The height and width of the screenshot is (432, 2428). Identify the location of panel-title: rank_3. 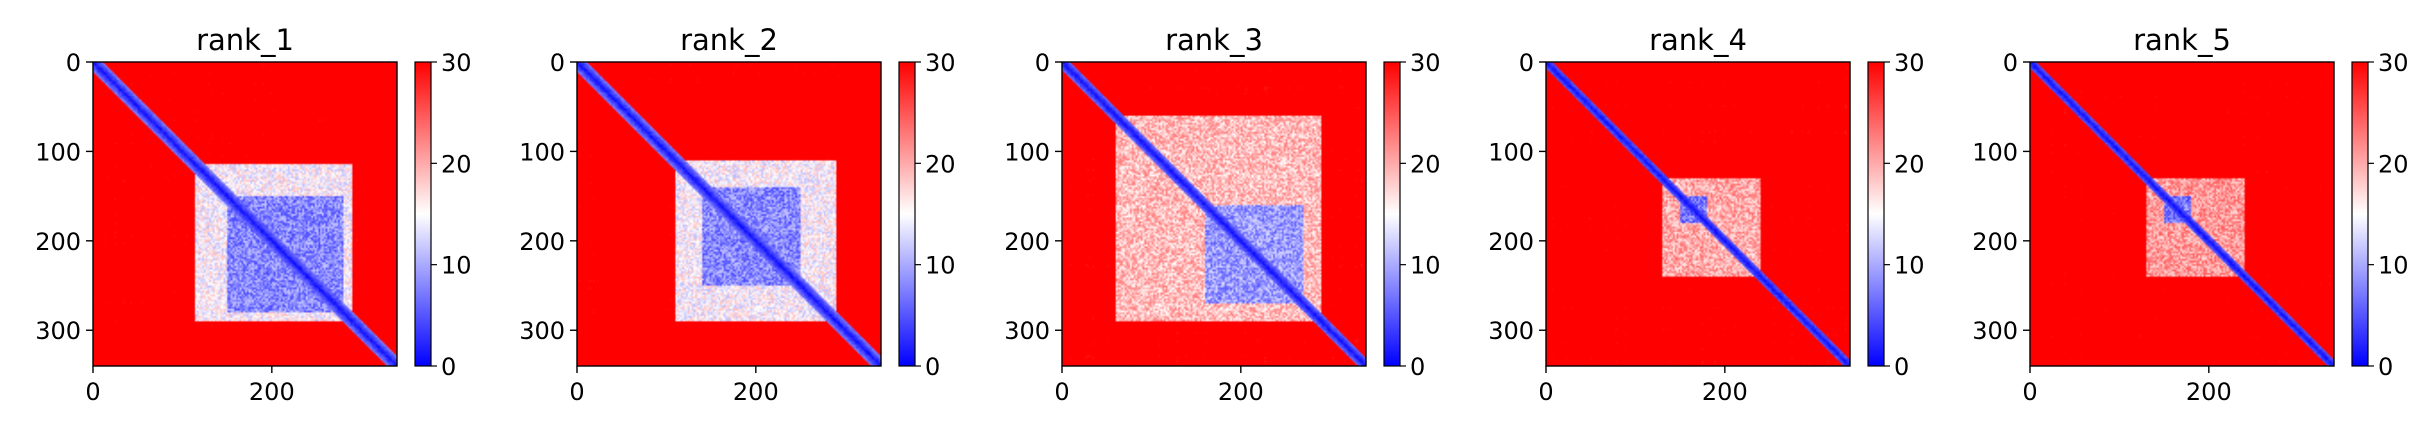
(1214, 40).